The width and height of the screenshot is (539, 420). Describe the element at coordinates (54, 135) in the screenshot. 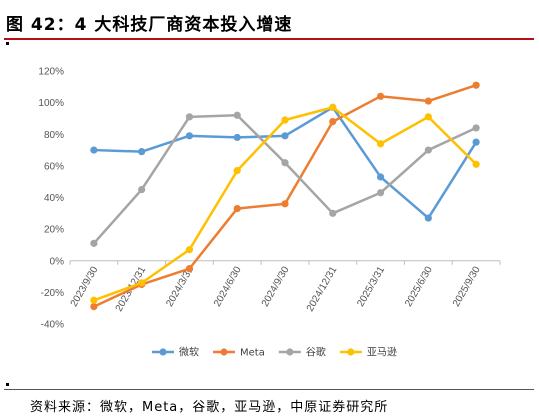

I see `y-tick-label: 80%` at that location.